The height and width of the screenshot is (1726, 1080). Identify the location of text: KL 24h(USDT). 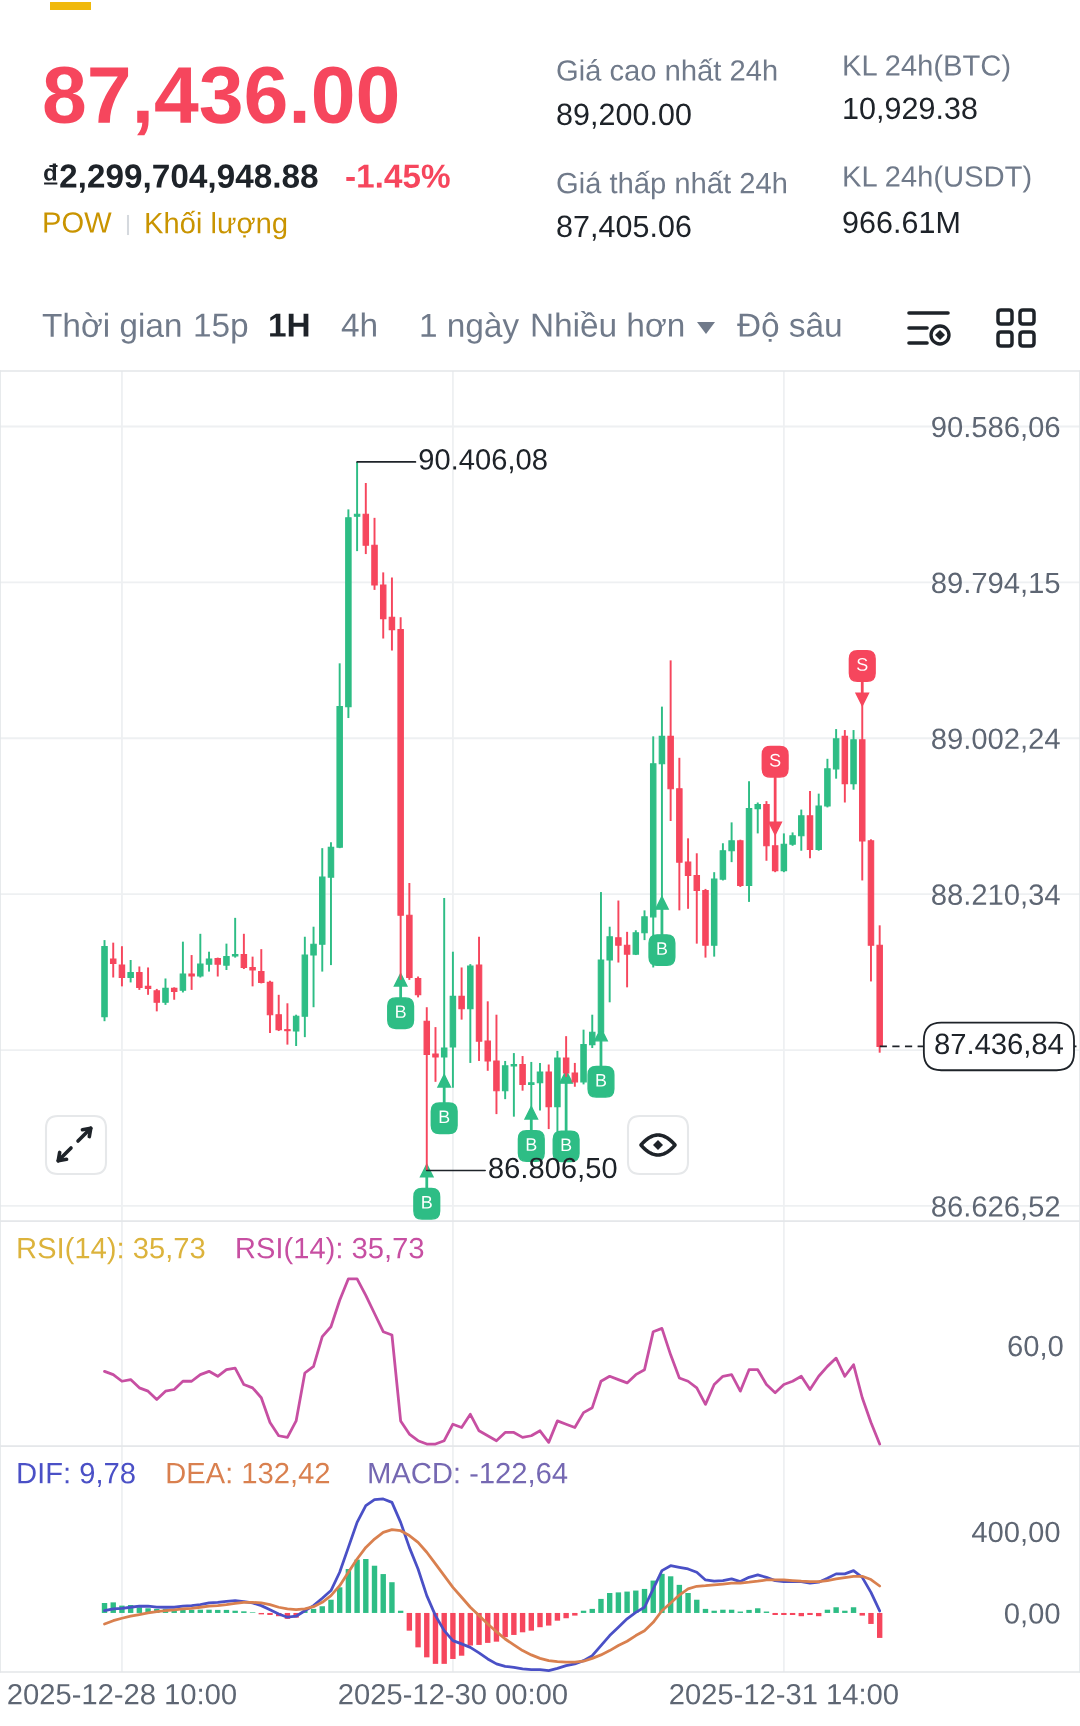
(937, 179).